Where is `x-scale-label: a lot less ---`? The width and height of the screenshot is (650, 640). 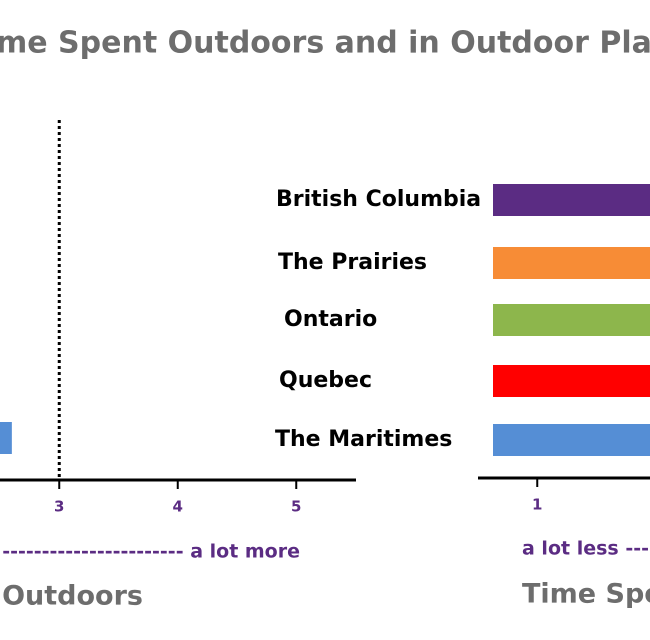
x-scale-label: a lot less --- is located at coordinates (585, 549).